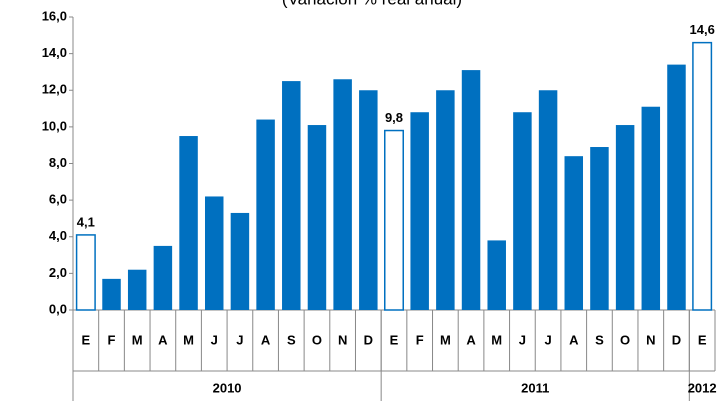 This screenshot has width=718, height=401. Describe the element at coordinates (394, 117) in the screenshot. I see `data-label: 9,8` at that location.